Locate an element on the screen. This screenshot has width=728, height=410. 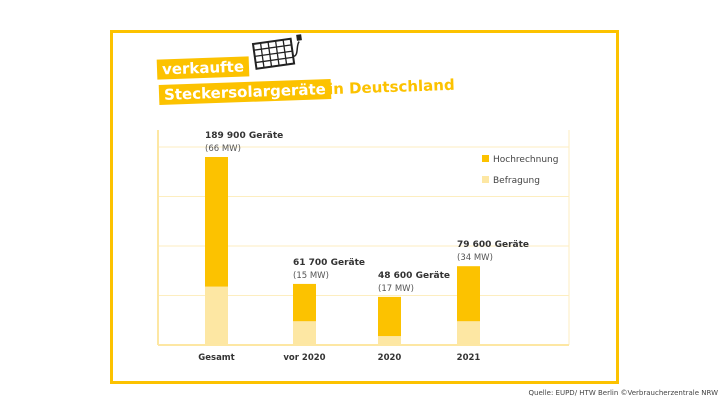
x-tick-label: vor 2020 is located at coordinates (304, 358).